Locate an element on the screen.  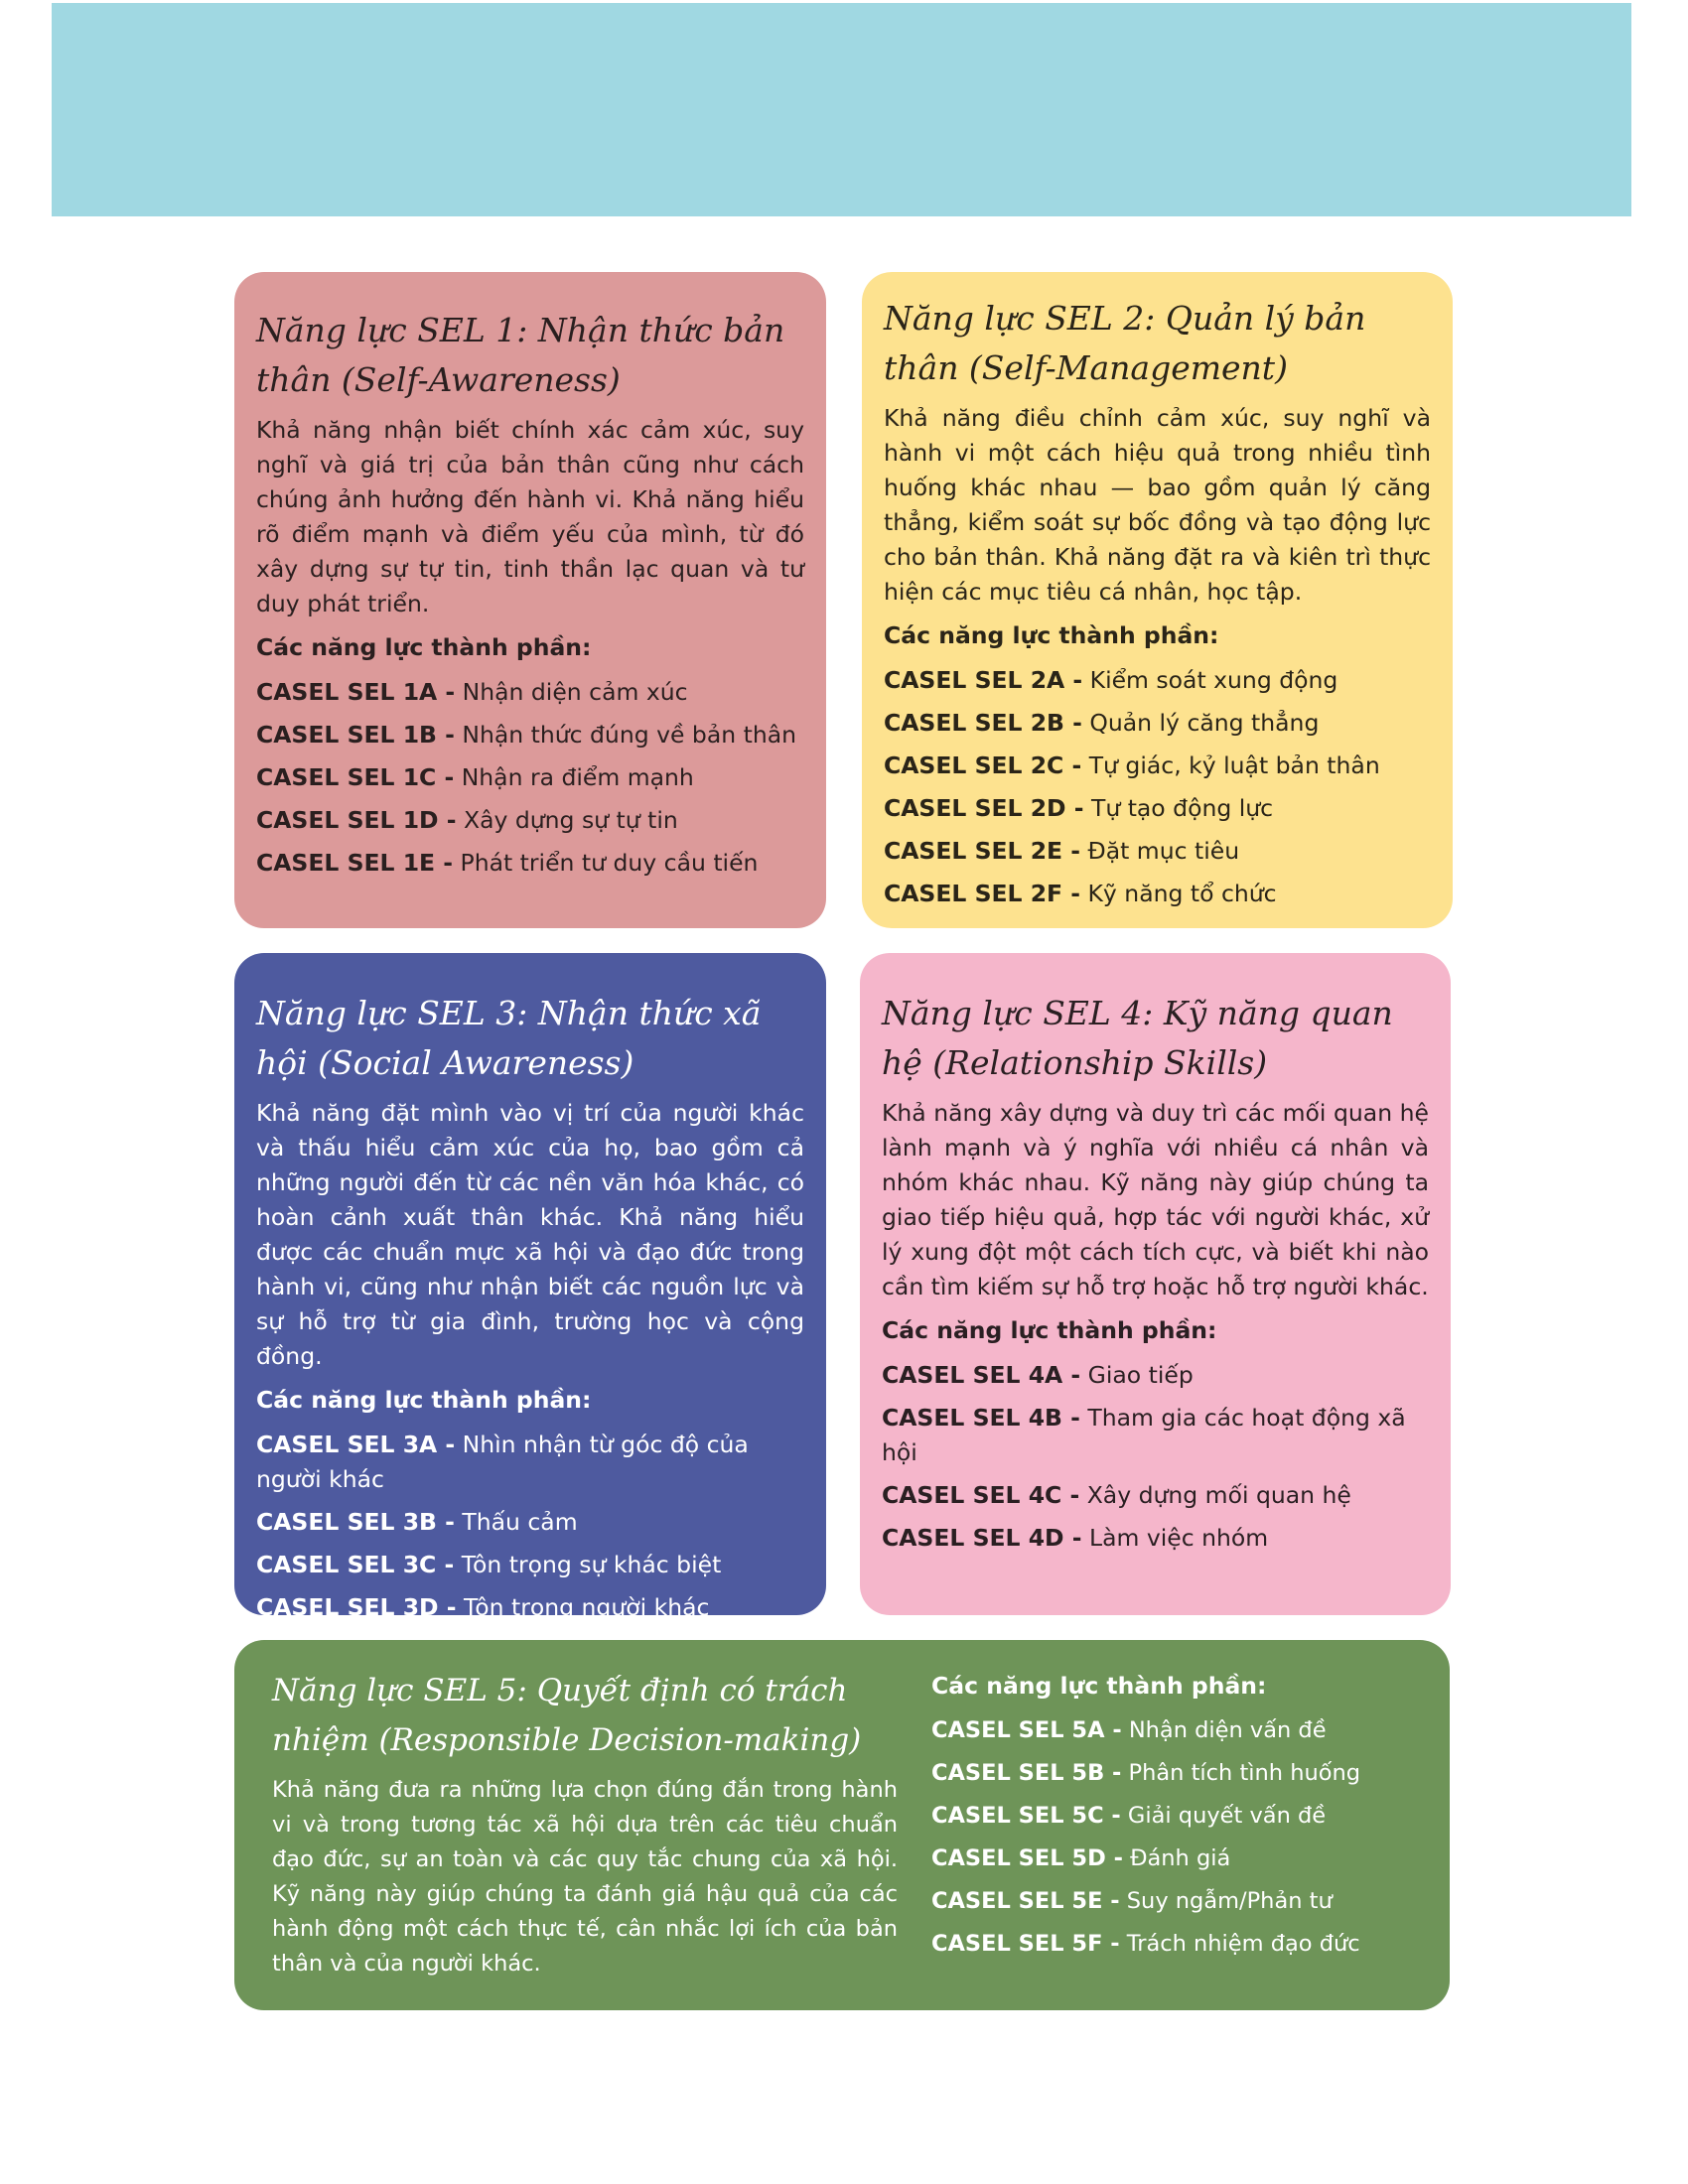
component-item: CASEL SEL 5B - Phân tích tình huống is located at coordinates (1170, 1773).